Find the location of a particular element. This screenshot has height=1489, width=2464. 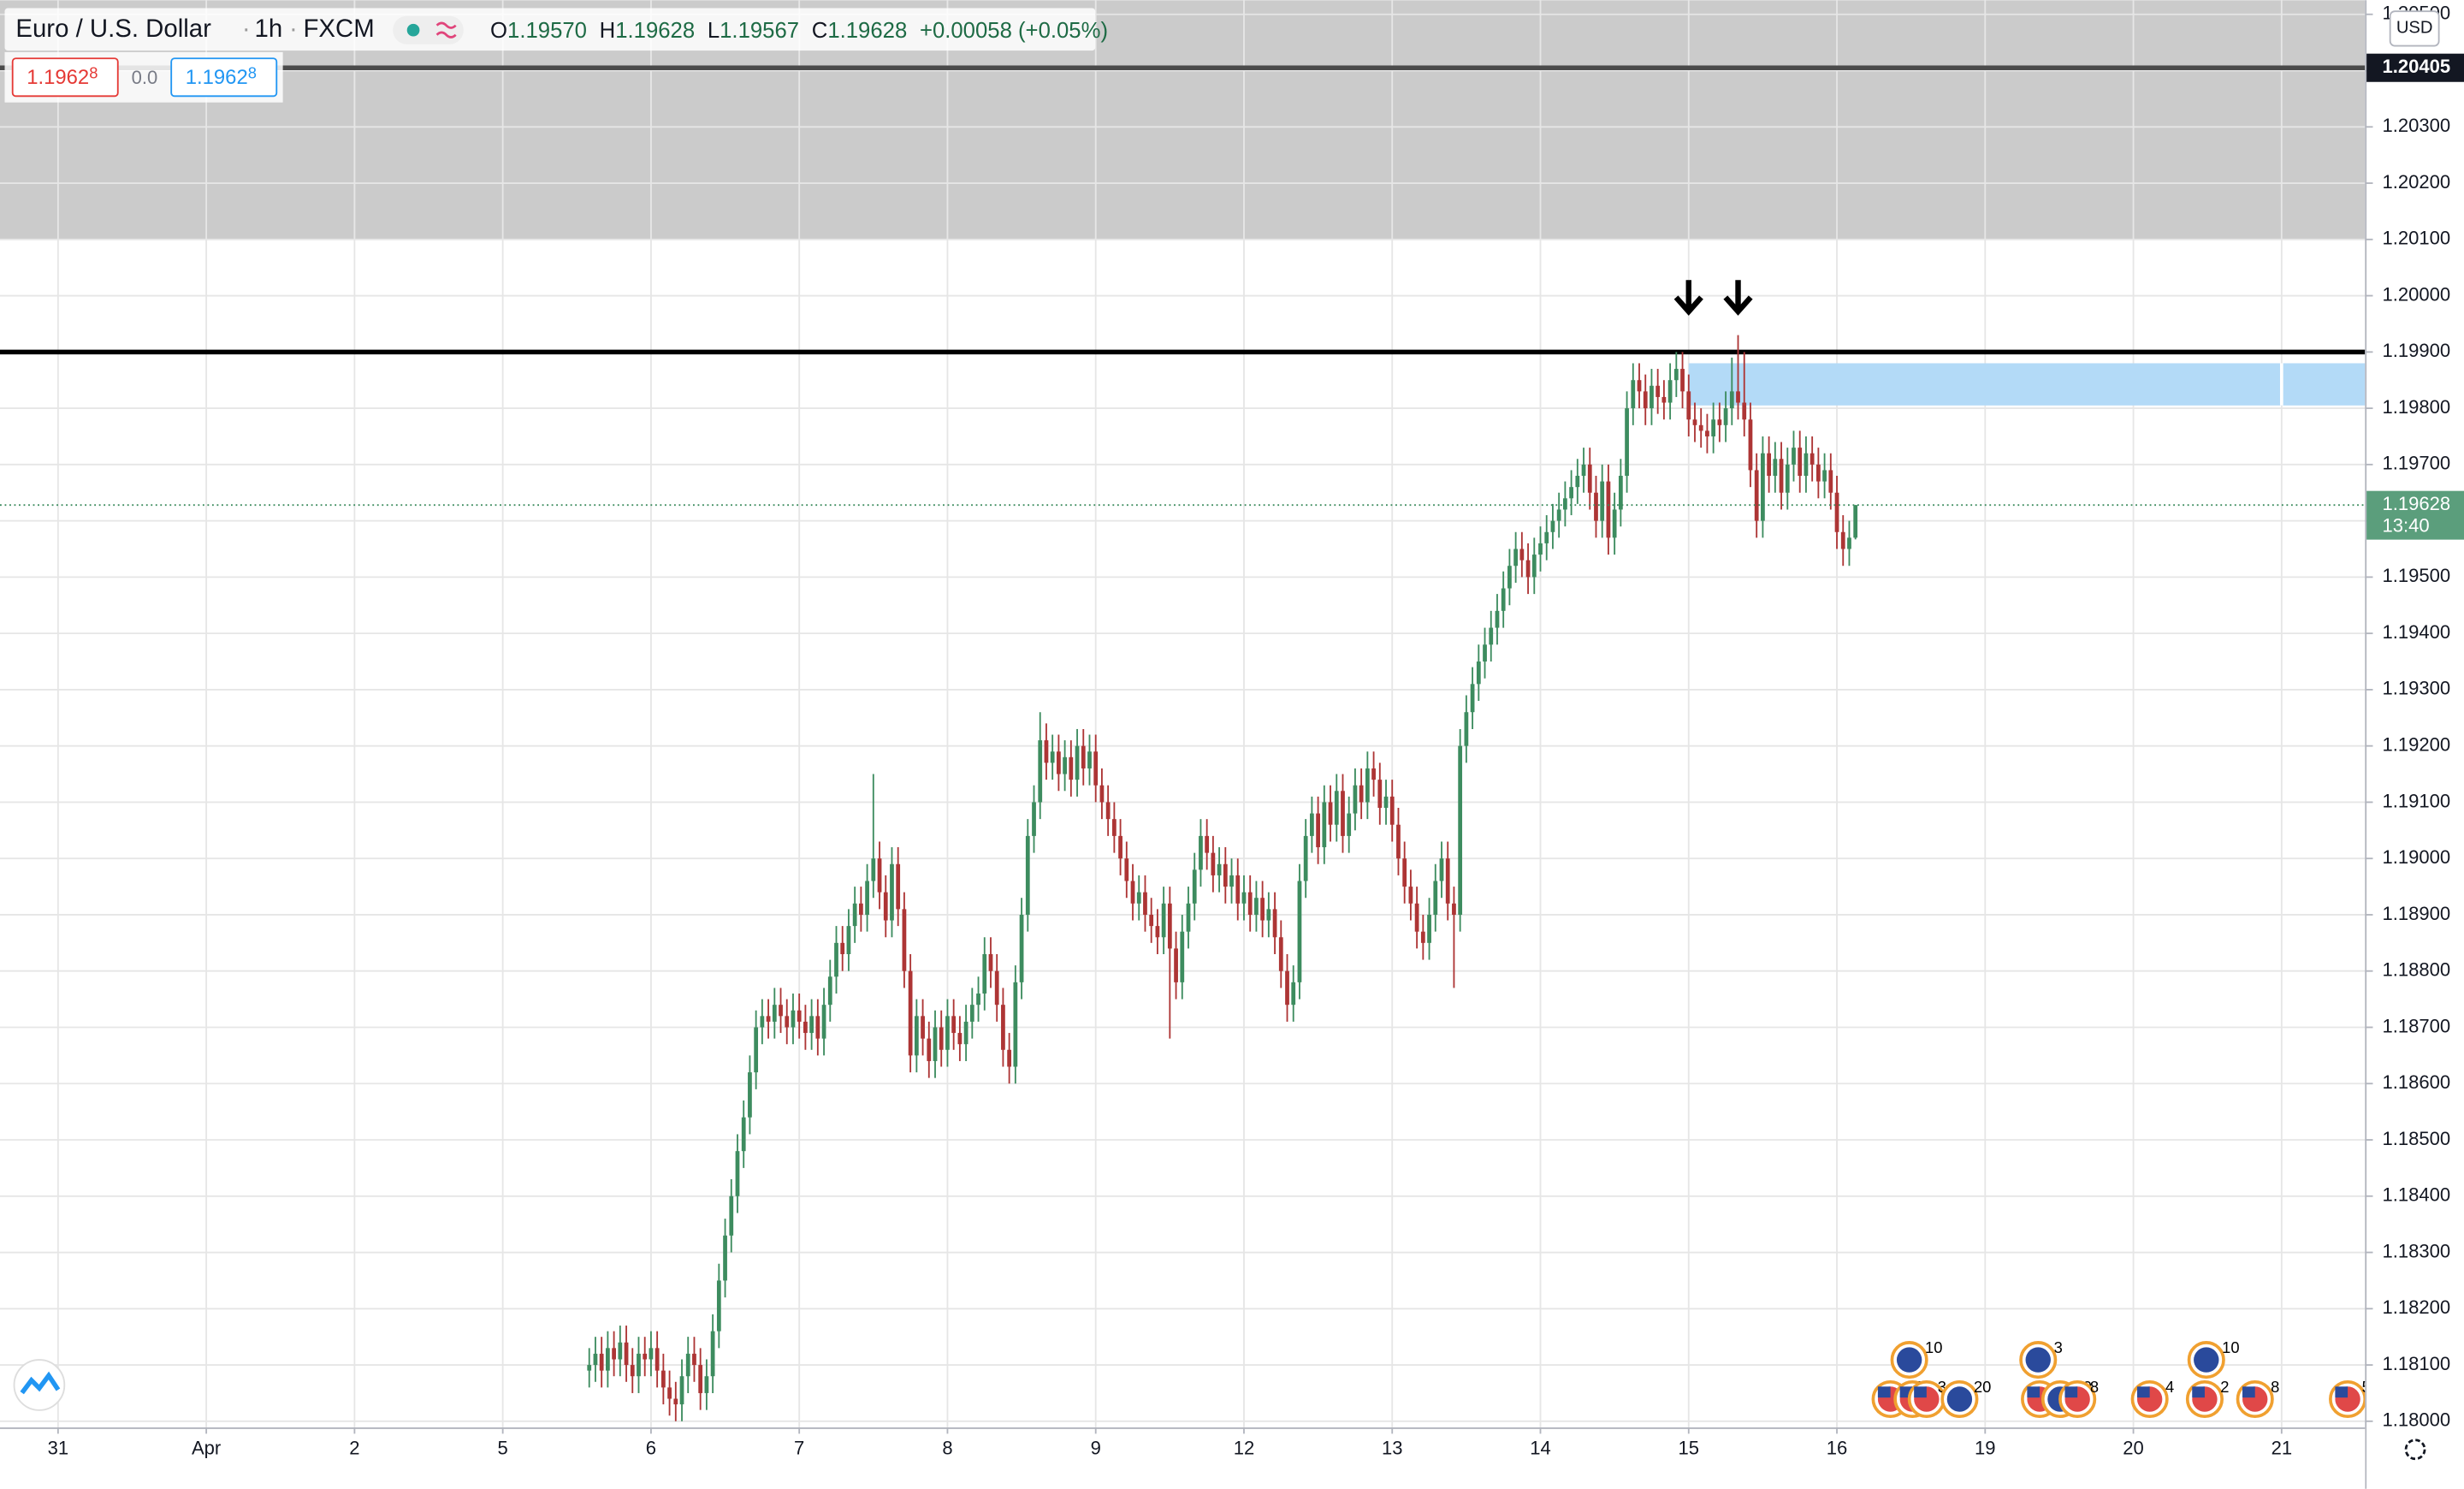

y-tick-label: 1.19100 is located at coordinates (2416, 800).